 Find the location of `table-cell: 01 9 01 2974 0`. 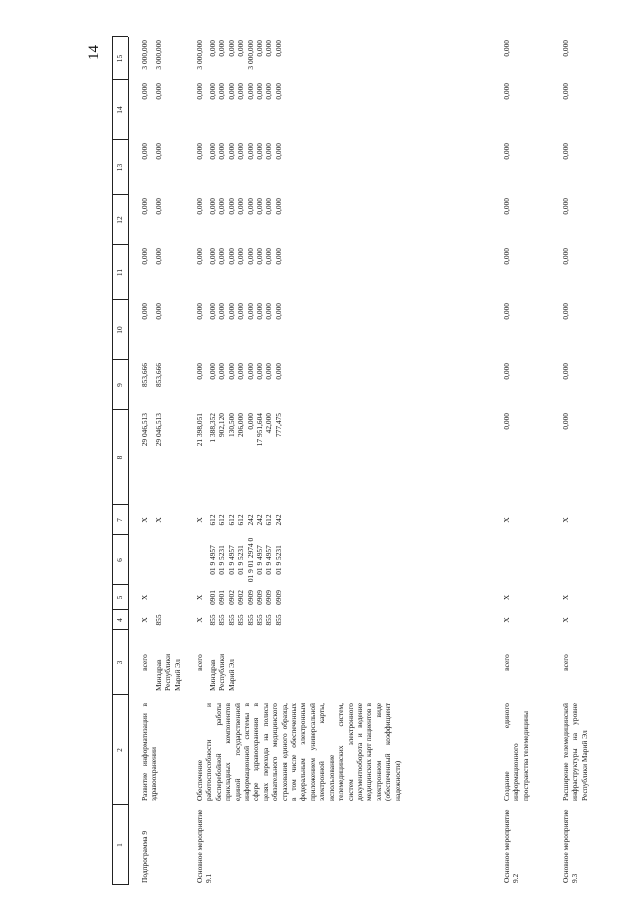

table-cell: 01 9 01 2974 0 is located at coordinates (250, 560).